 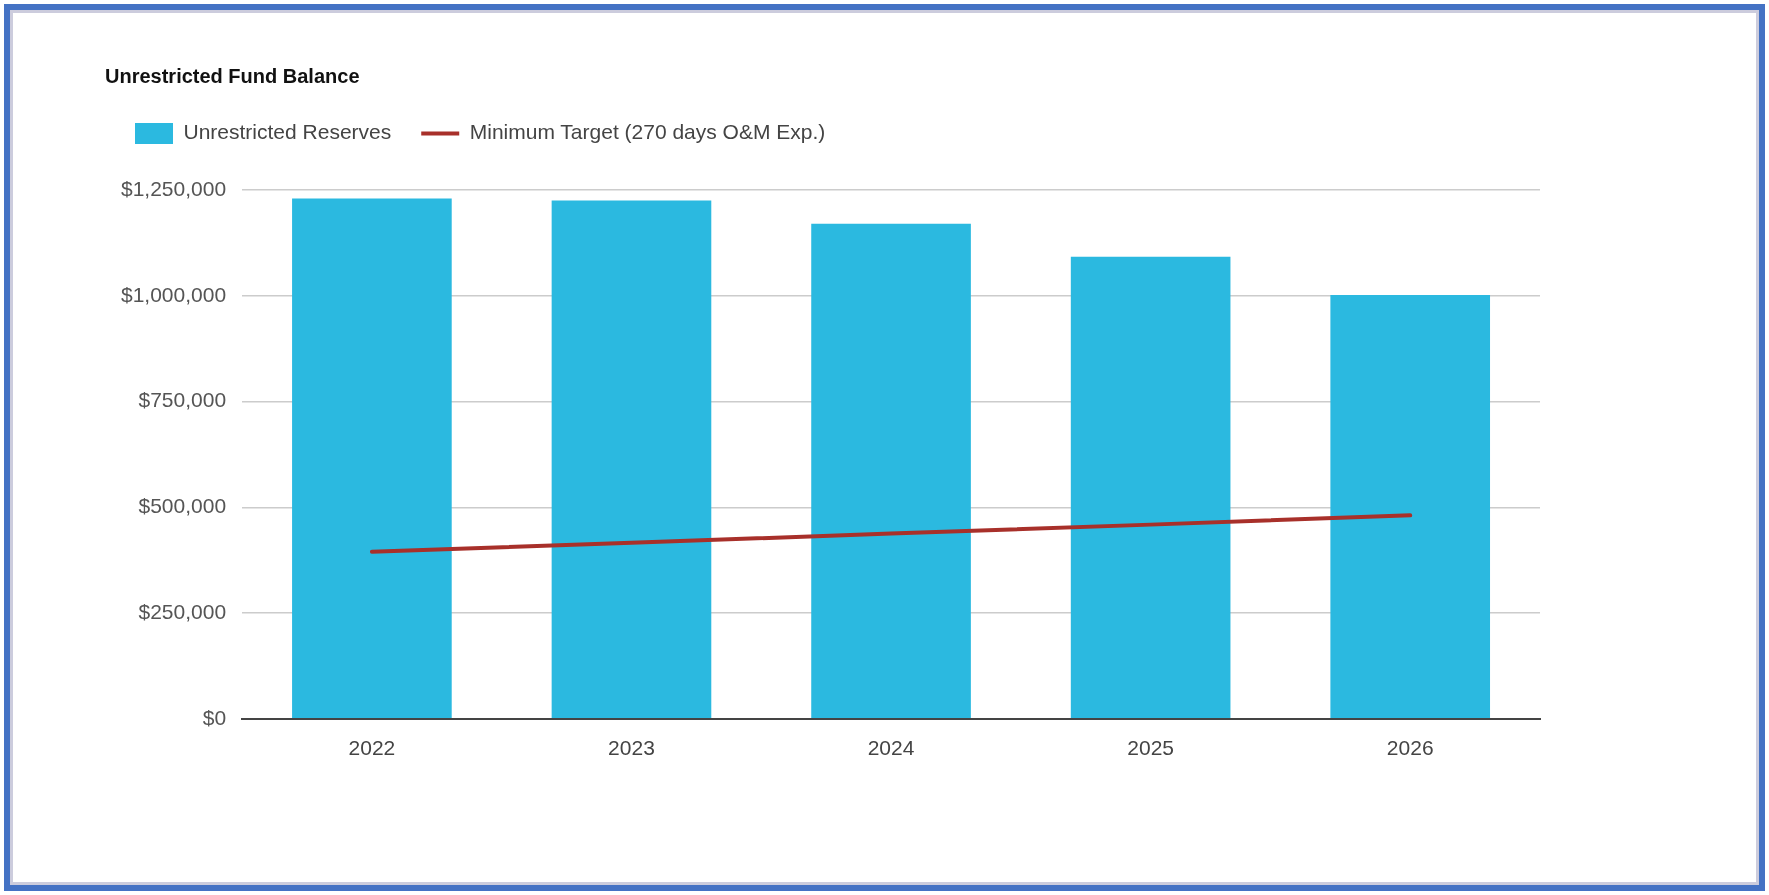 What do you see at coordinates (1410, 748) in the screenshot?
I see `x-tick-label: 2026` at bounding box center [1410, 748].